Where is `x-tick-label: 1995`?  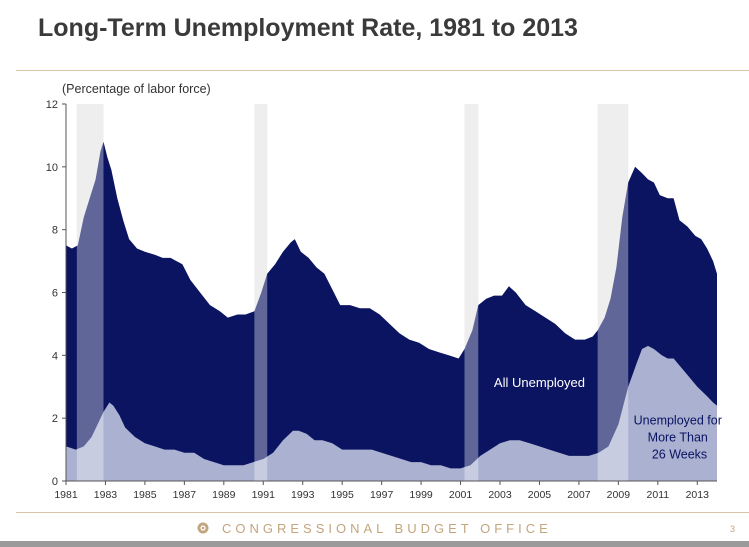
x-tick-label: 1995 is located at coordinates (343, 495).